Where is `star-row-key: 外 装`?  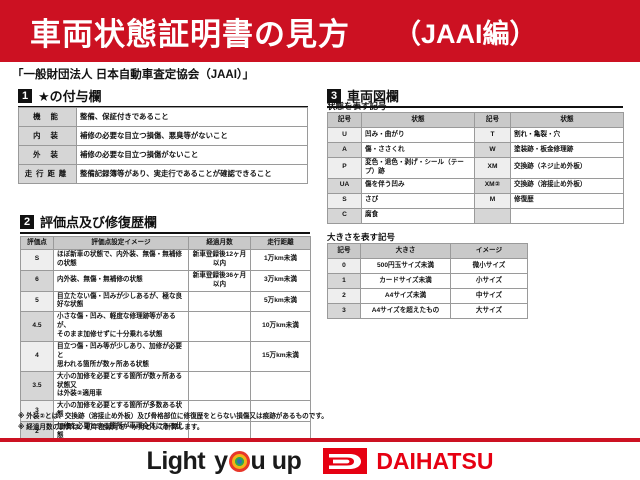 star-row-key: 外 装 is located at coordinates (47, 155).